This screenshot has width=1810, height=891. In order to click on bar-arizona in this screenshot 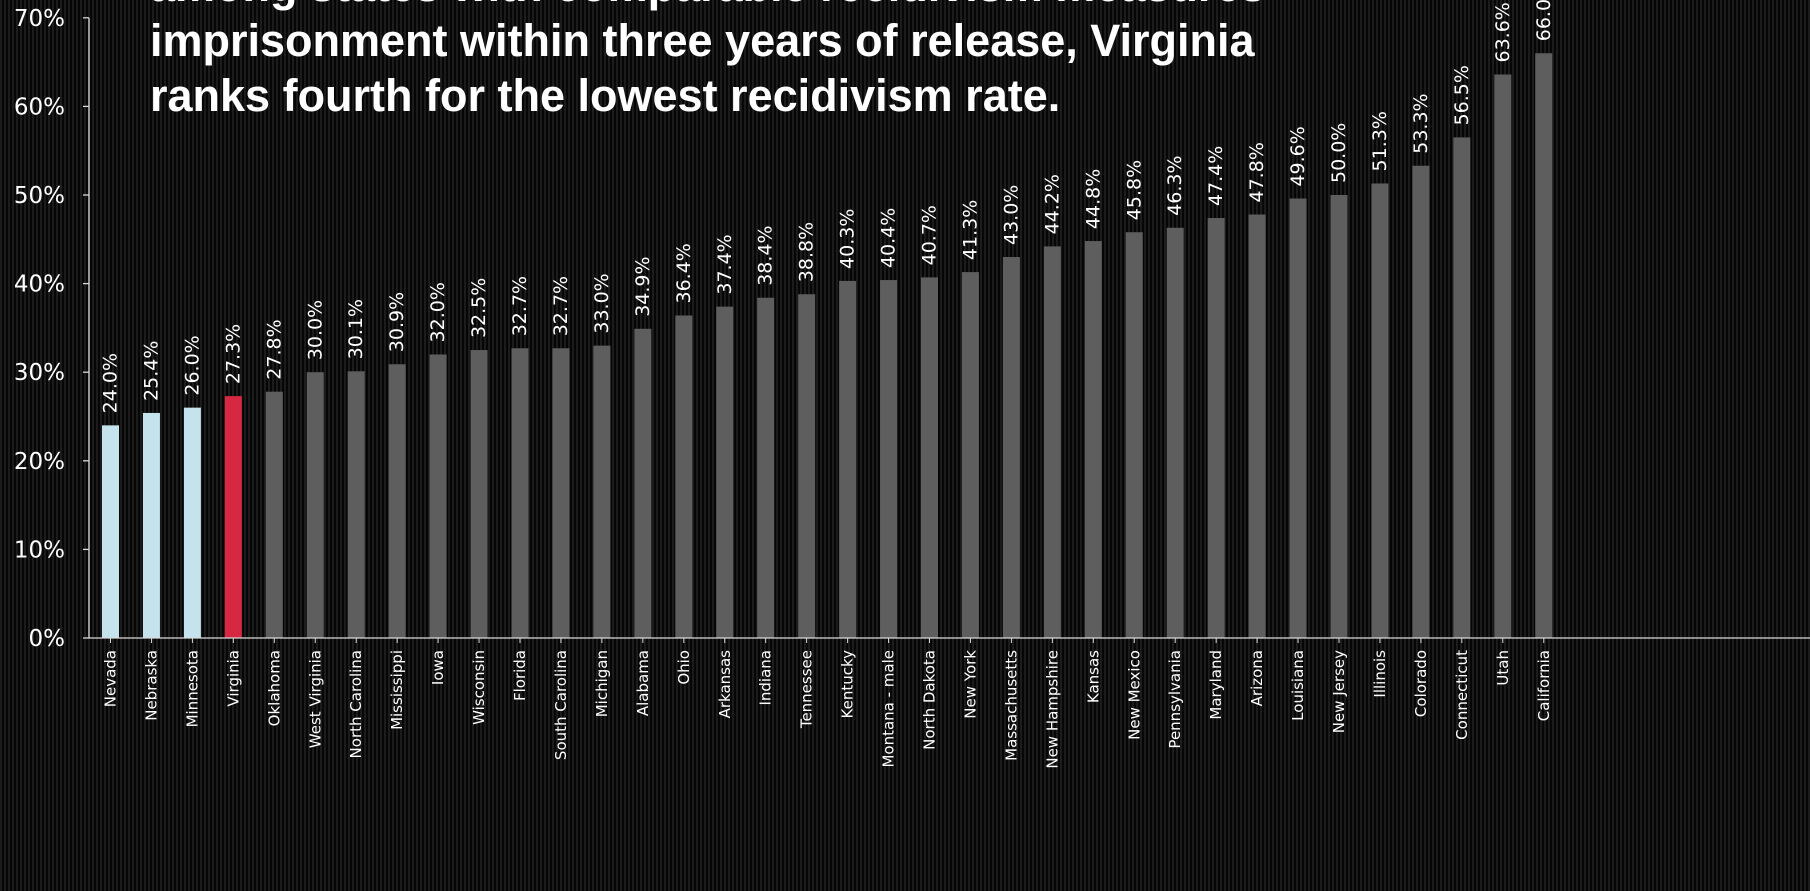, I will do `click(1257, 426)`.